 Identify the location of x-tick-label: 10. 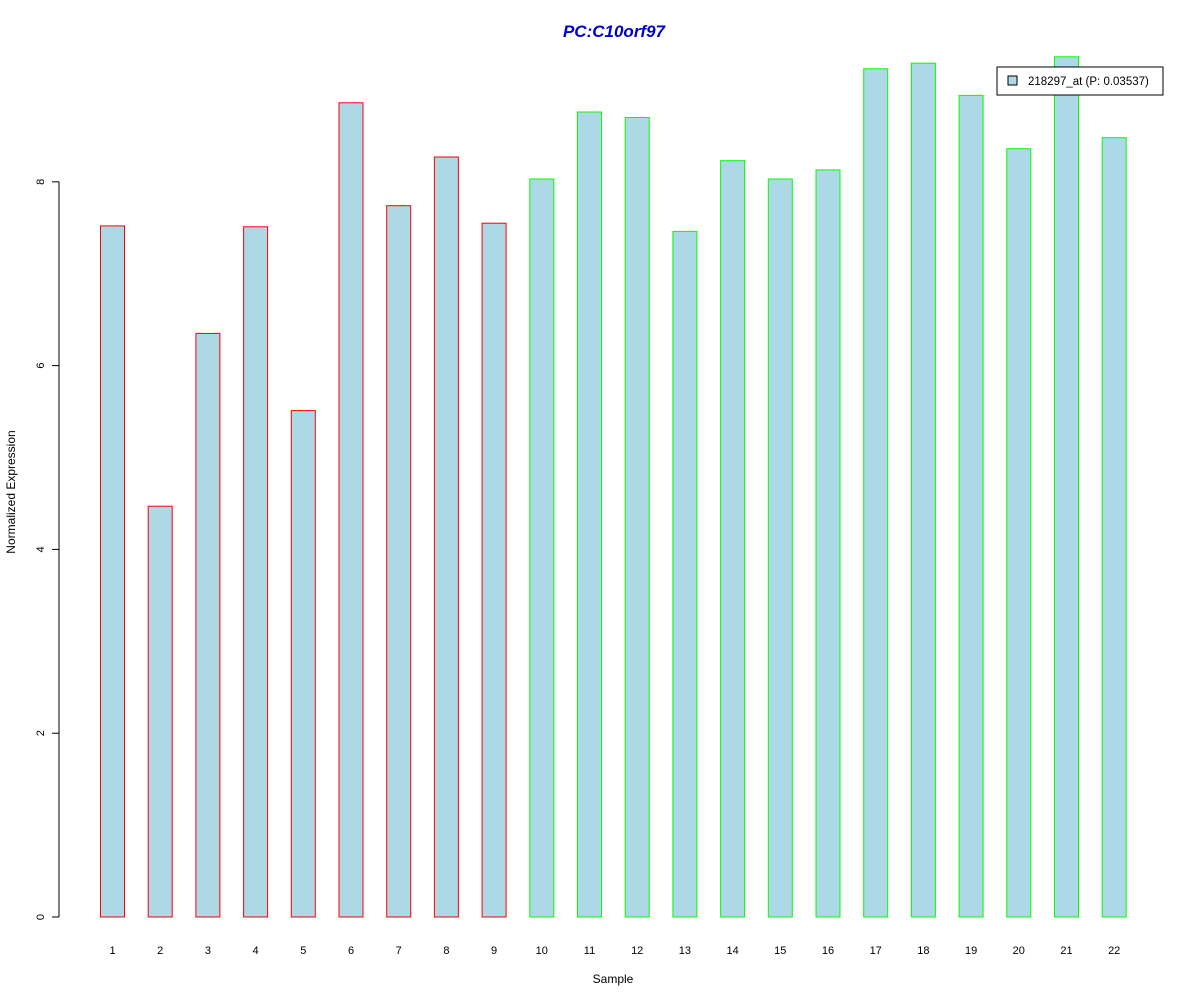
(542, 951).